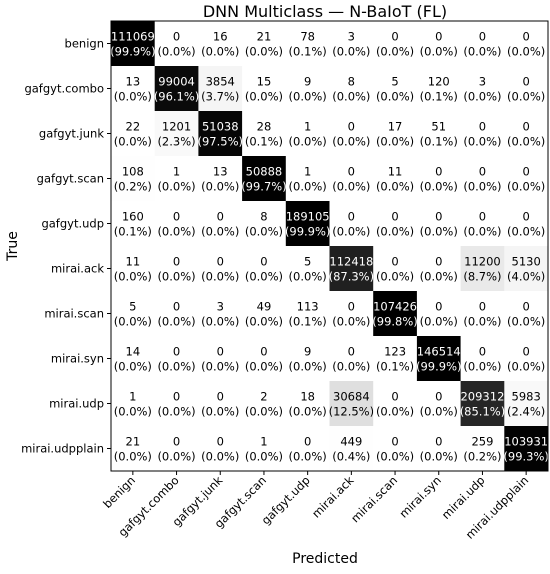 The height and width of the screenshot is (574, 550). I want to click on cell-count-label: 21, so click(264, 37).